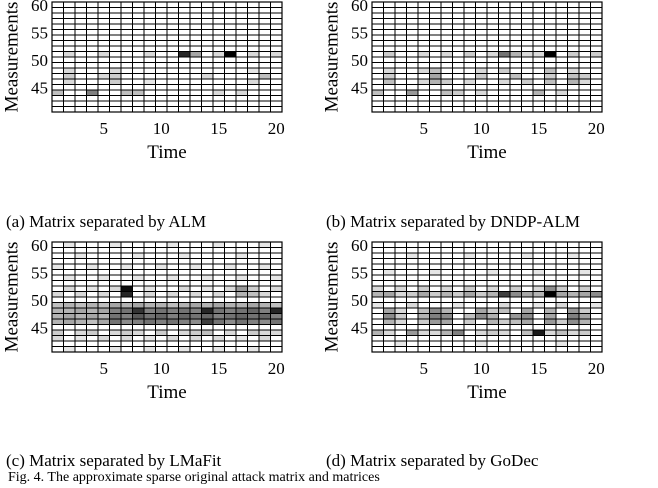 The image size is (658, 488). I want to click on x-tick-label: 15, so click(218, 368).